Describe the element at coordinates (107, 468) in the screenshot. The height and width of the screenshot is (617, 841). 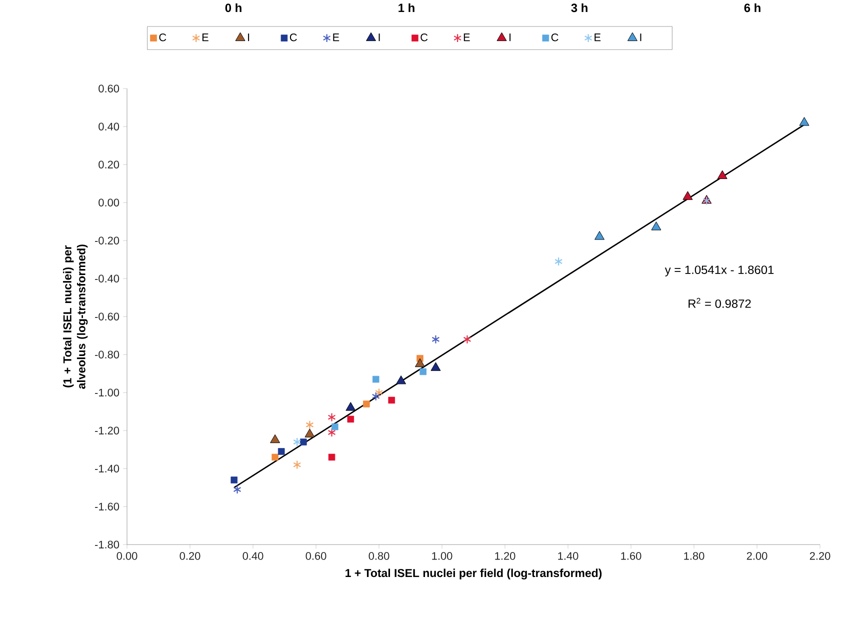
I see `y-tick-label: -1.40` at that location.